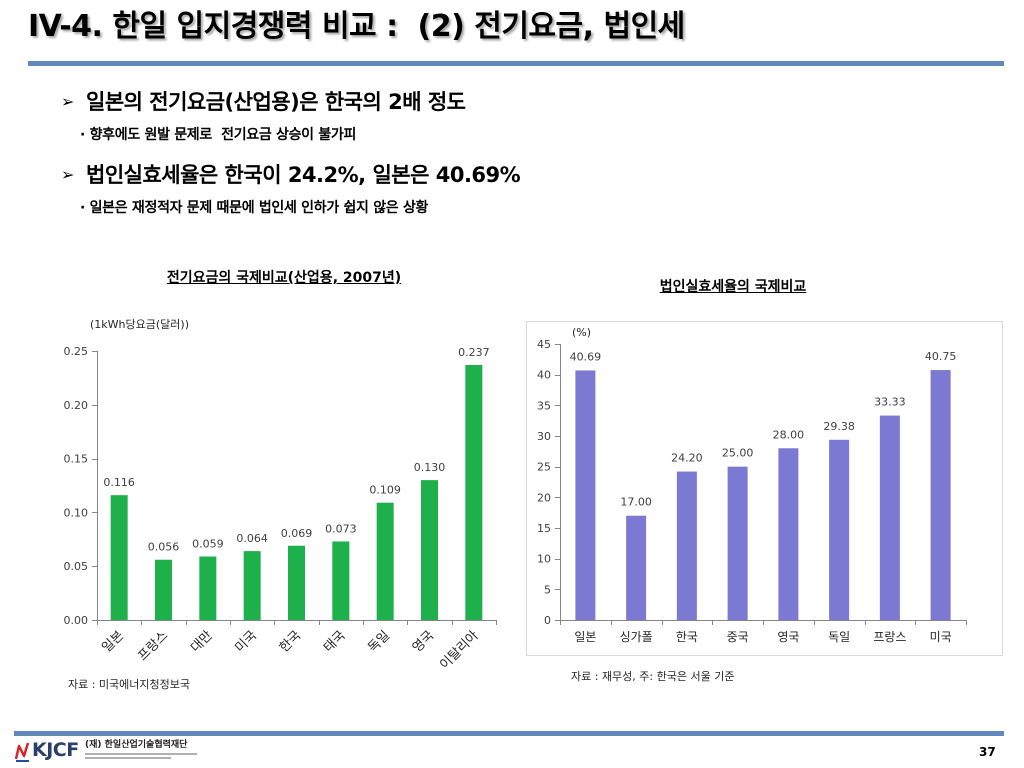 This screenshot has width=1024, height=768. Describe the element at coordinates (385, 490) in the screenshot. I see `electricity-data-label: 0.109` at that location.